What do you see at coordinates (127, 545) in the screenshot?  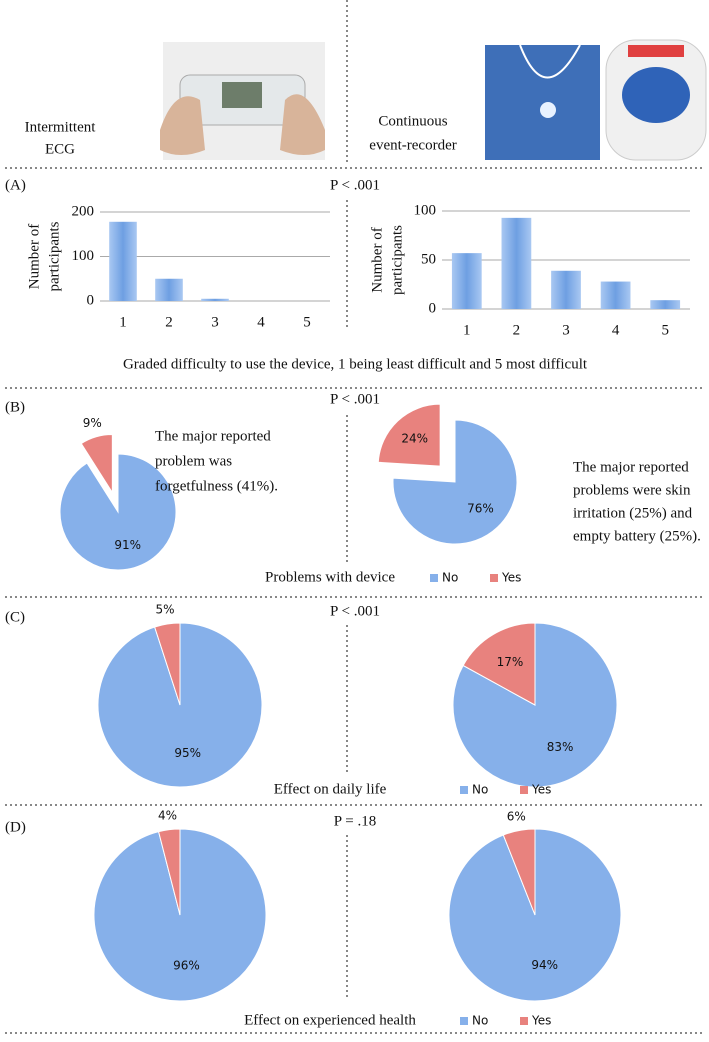 I see `value-label: 91%` at bounding box center [127, 545].